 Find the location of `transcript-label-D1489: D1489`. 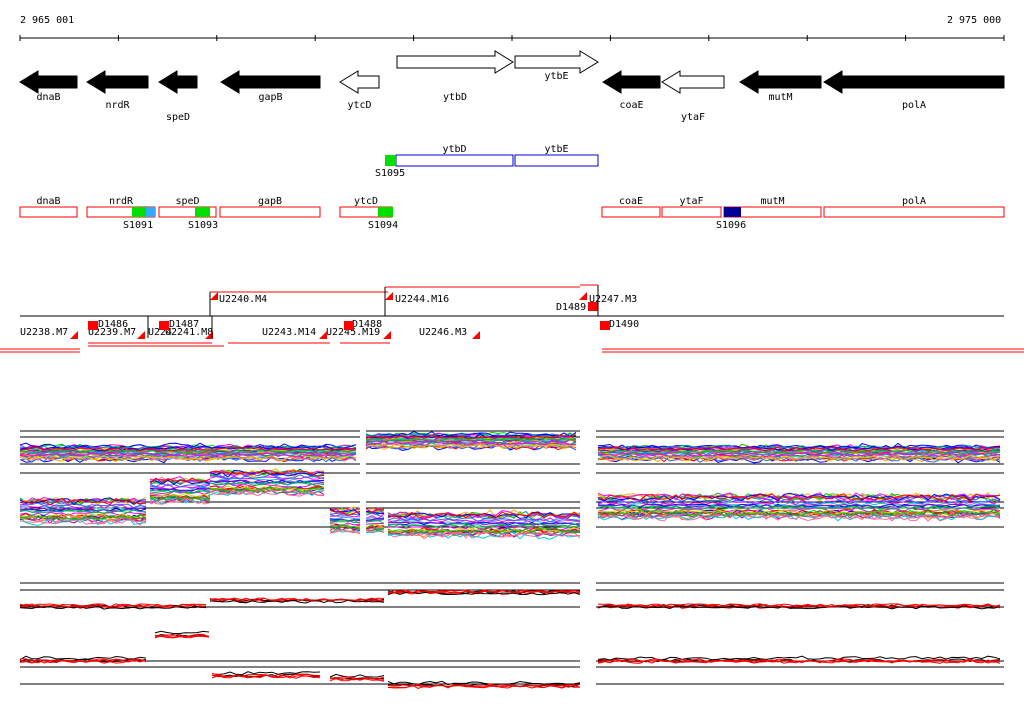

transcript-label-D1489: D1489 is located at coordinates (571, 307).